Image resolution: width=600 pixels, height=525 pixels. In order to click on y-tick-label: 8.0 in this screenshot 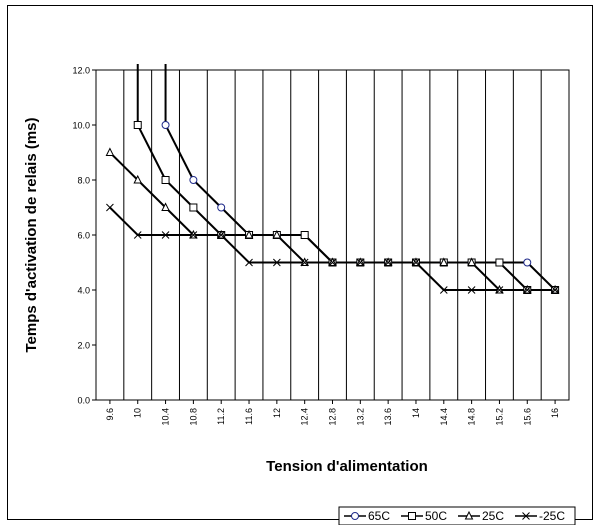, I will do `click(83, 181)`.